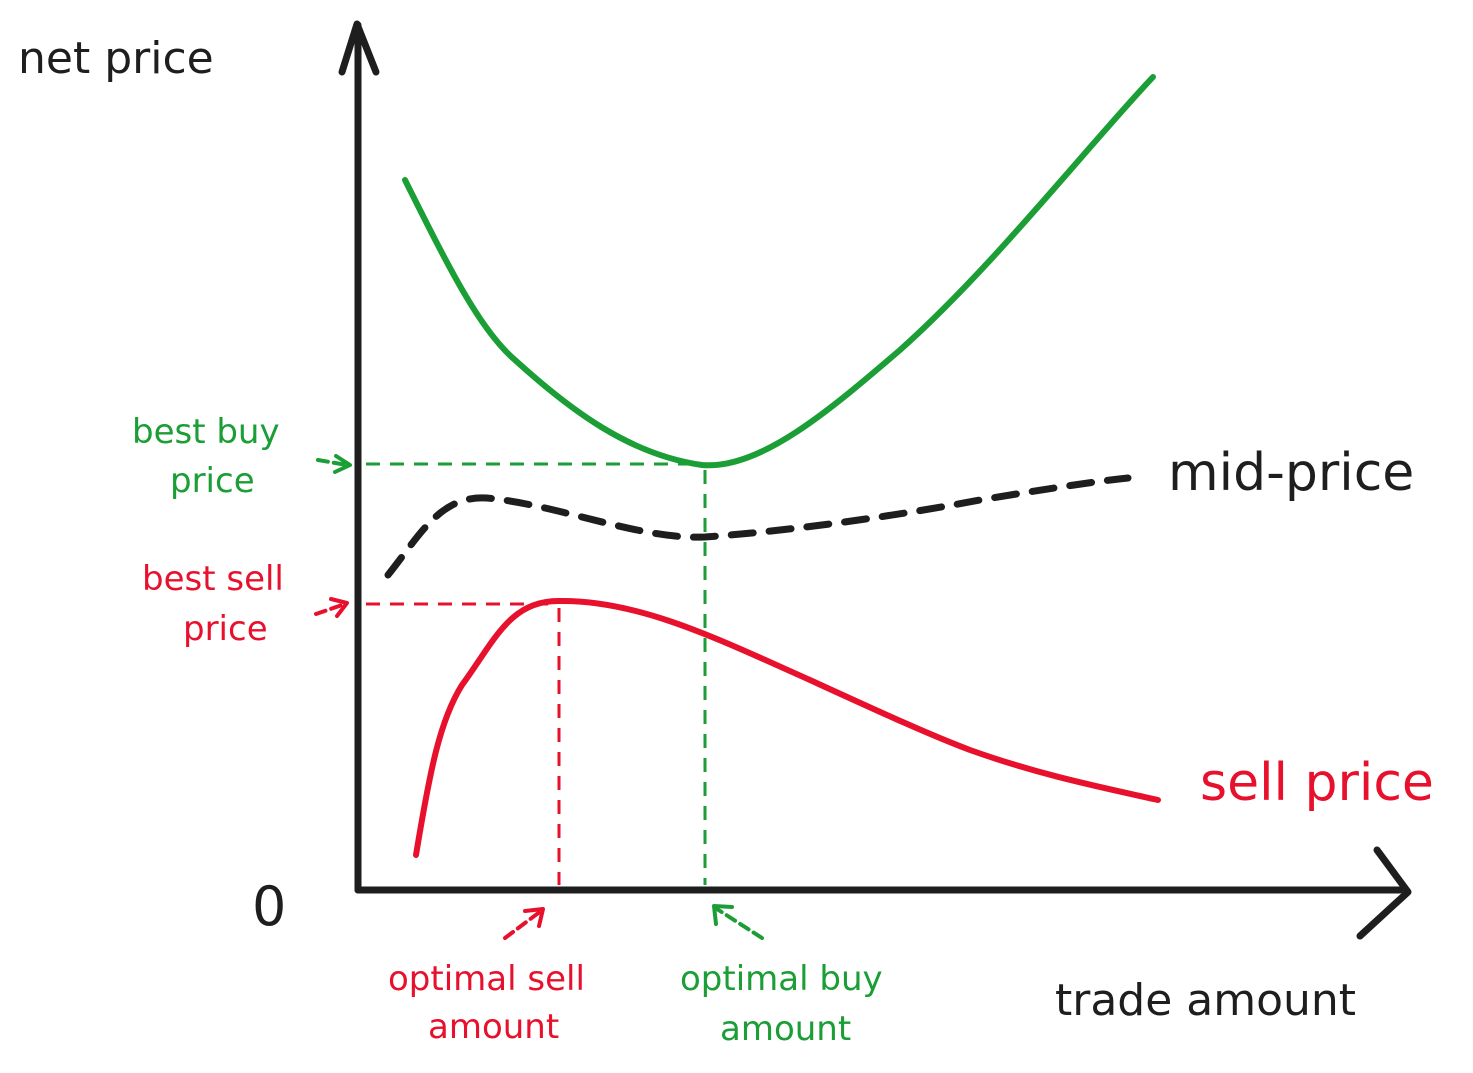 Image resolution: width=1473 pixels, height=1073 pixels. What do you see at coordinates (493, 1027) in the screenshot?
I see `optimal-sell-amount-label-line2: amount` at bounding box center [493, 1027].